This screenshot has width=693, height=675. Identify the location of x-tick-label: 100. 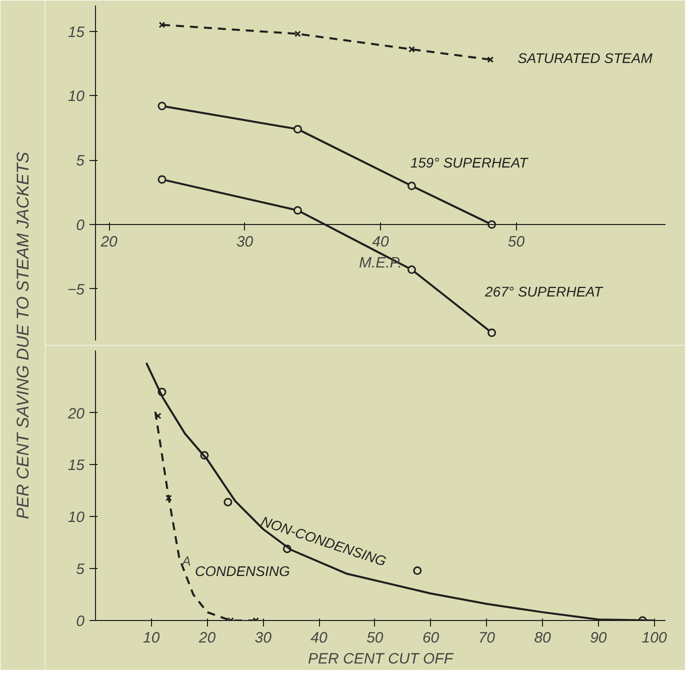
(655, 638).